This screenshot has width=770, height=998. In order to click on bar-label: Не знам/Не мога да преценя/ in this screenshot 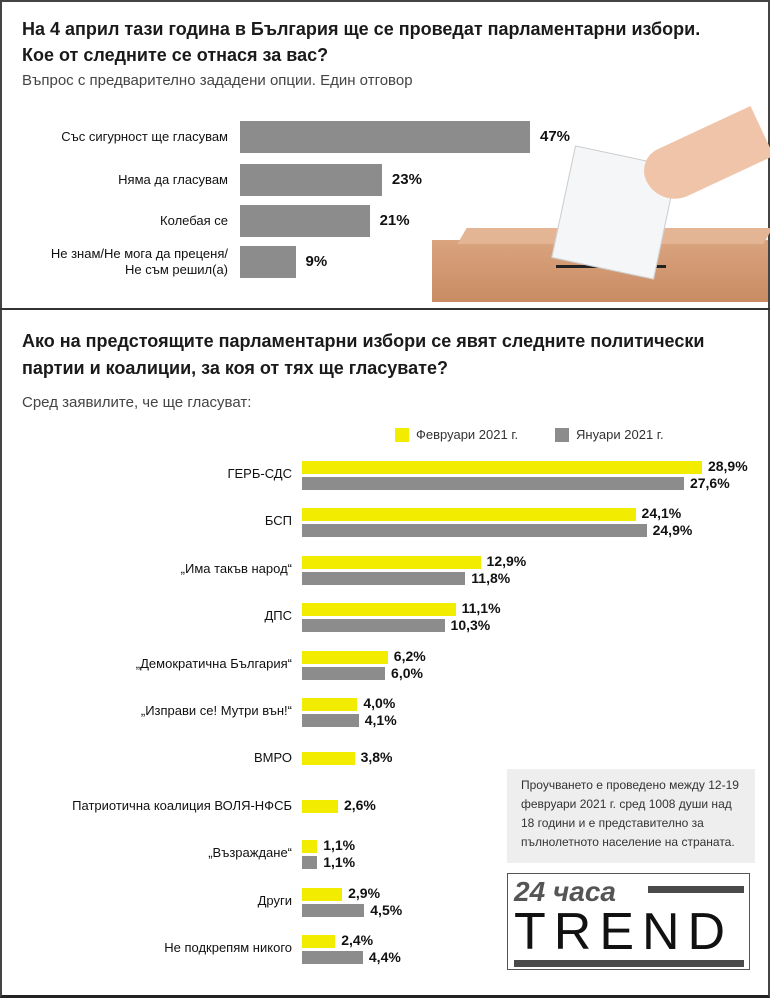, I will do `click(139, 253)`.